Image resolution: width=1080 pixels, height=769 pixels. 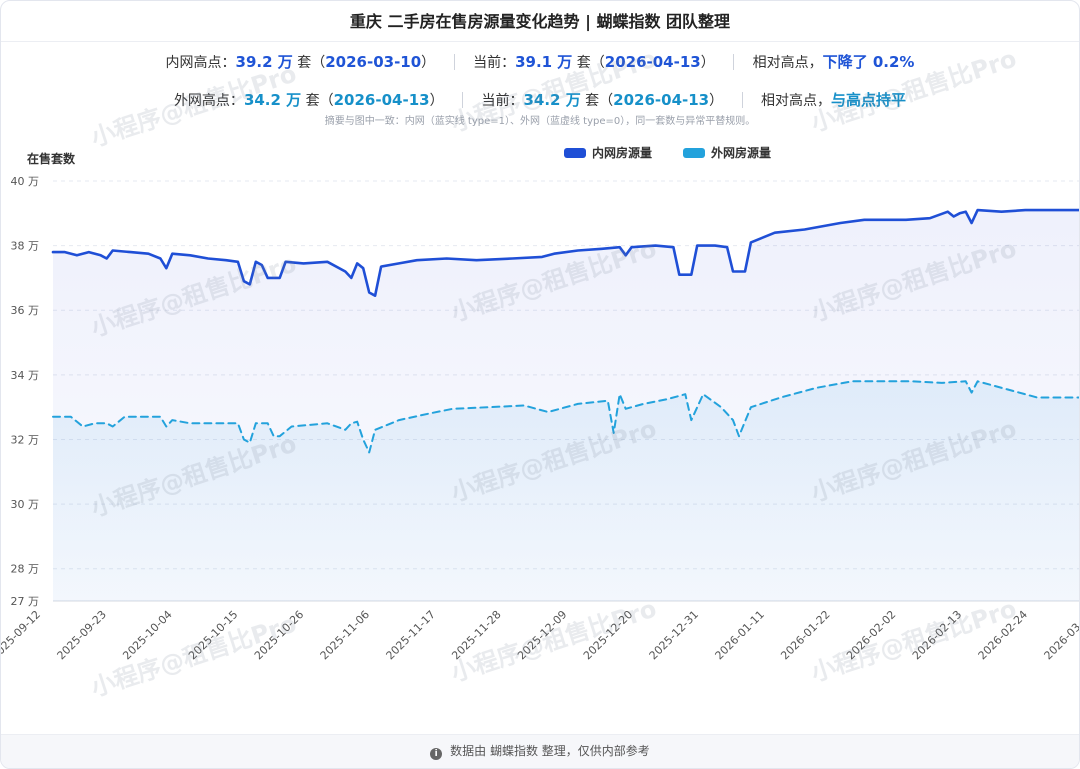 I want to click on inner-current-unit: 套（, so click(x=588, y=63).